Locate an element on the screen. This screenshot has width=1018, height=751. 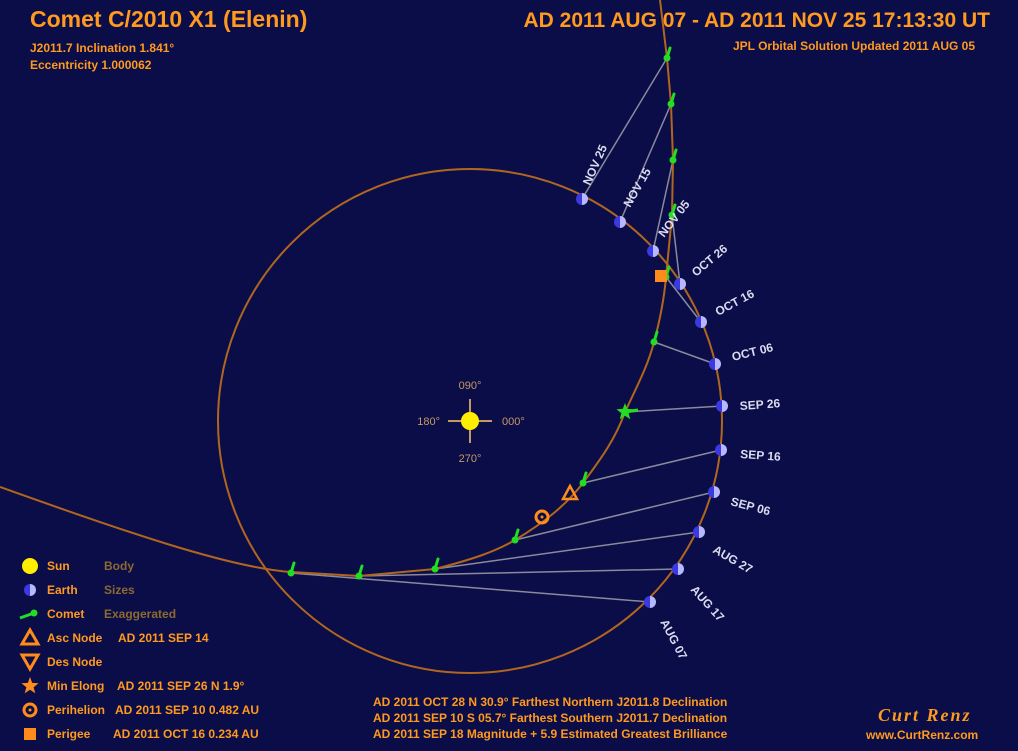
legend-label: Perigee is located at coordinates (69, 734).